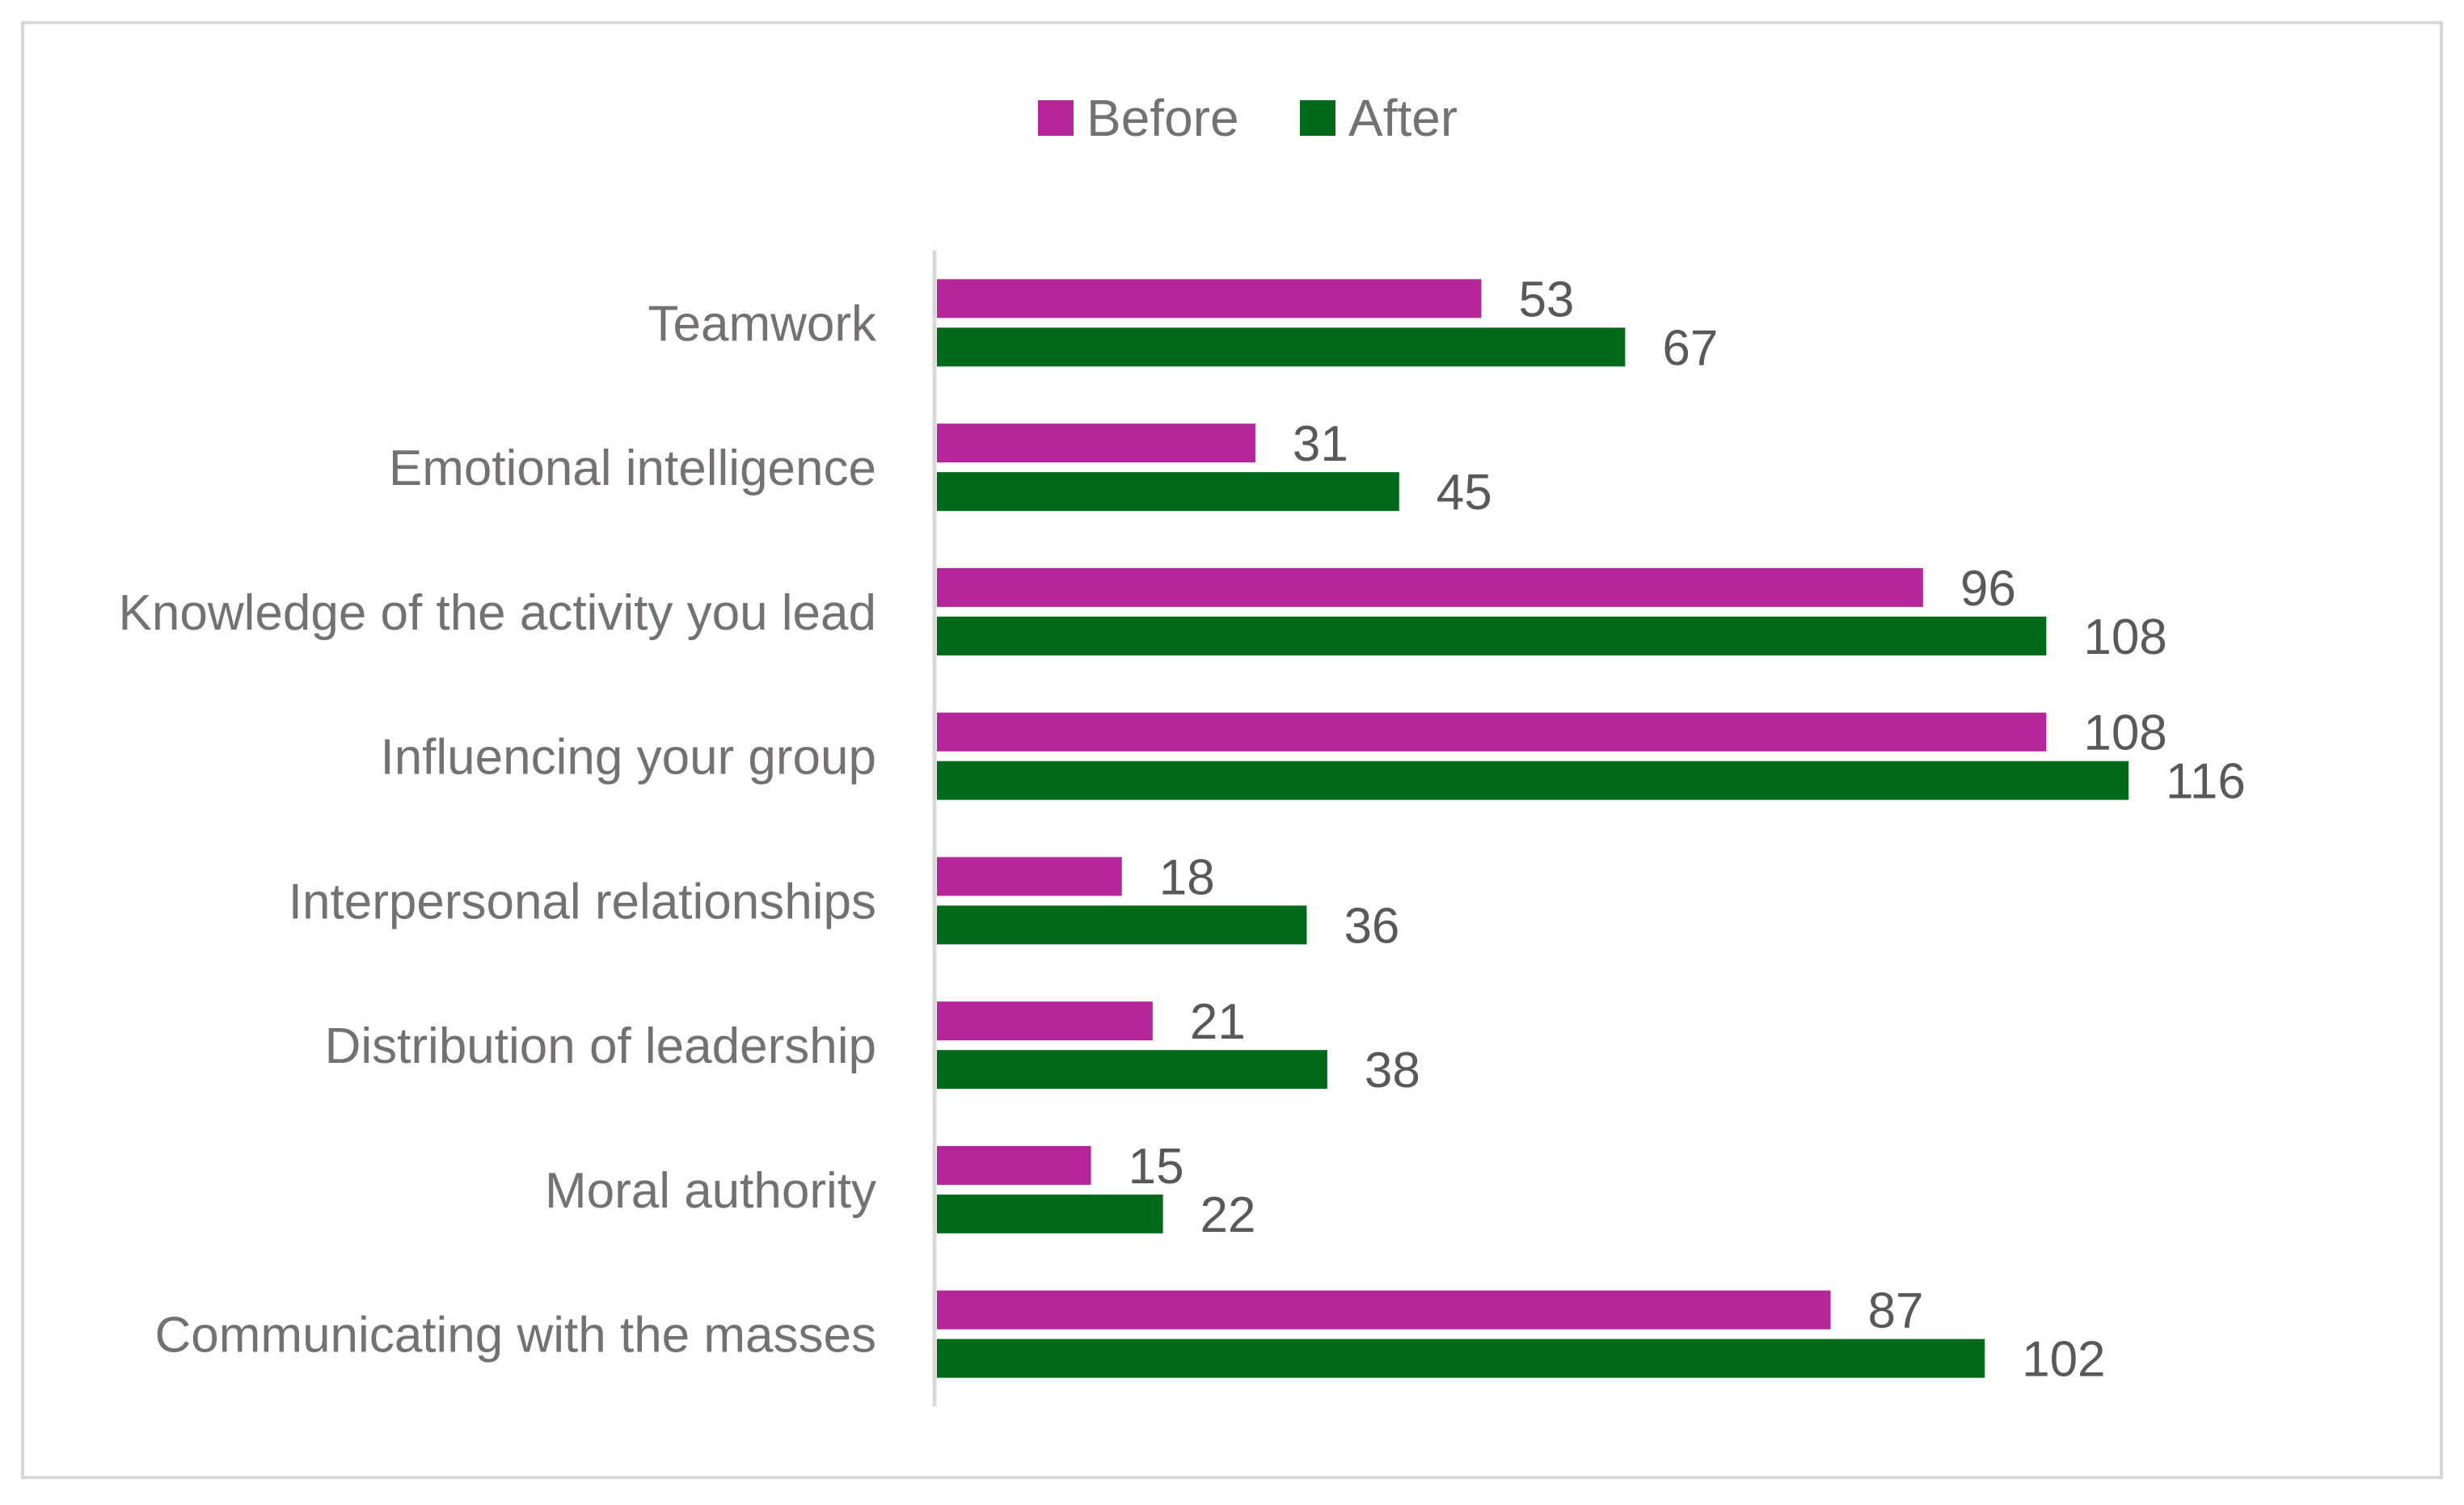 The width and height of the screenshot is (2464, 1505). Describe the element at coordinates (516, 1336) in the screenshot. I see `category-label: Communicating with the masses` at that location.